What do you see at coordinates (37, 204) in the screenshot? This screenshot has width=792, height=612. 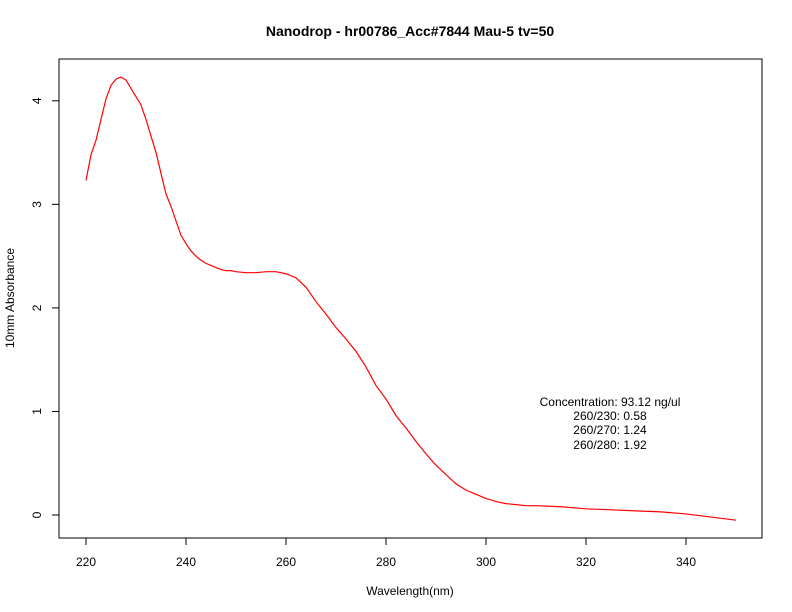 I see `y-tick-label: 3` at bounding box center [37, 204].